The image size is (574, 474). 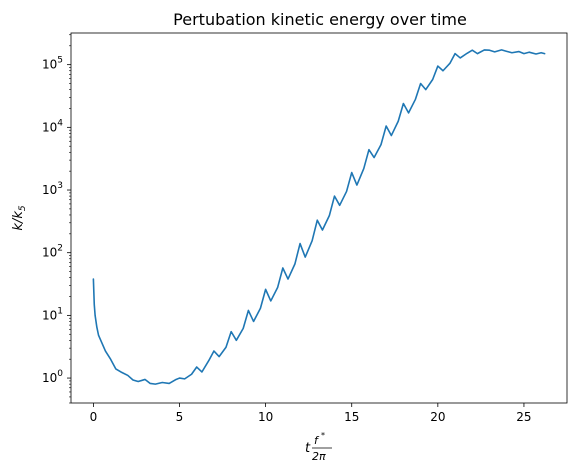 I want to click on x-tick-label: 10, so click(x=265, y=417).